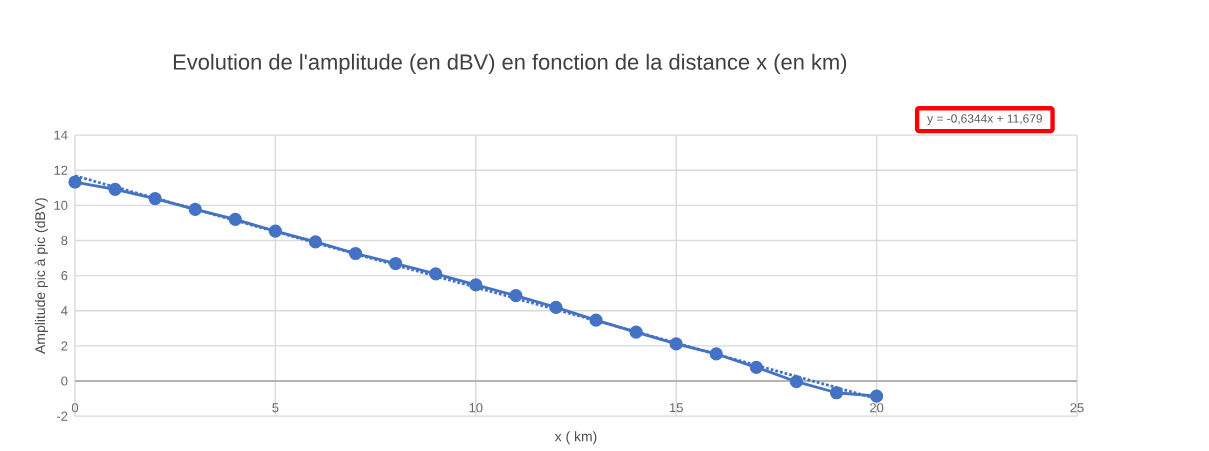 The height and width of the screenshot is (451, 1209). What do you see at coordinates (476, 408) in the screenshot?
I see `x-tick-label: 10` at bounding box center [476, 408].